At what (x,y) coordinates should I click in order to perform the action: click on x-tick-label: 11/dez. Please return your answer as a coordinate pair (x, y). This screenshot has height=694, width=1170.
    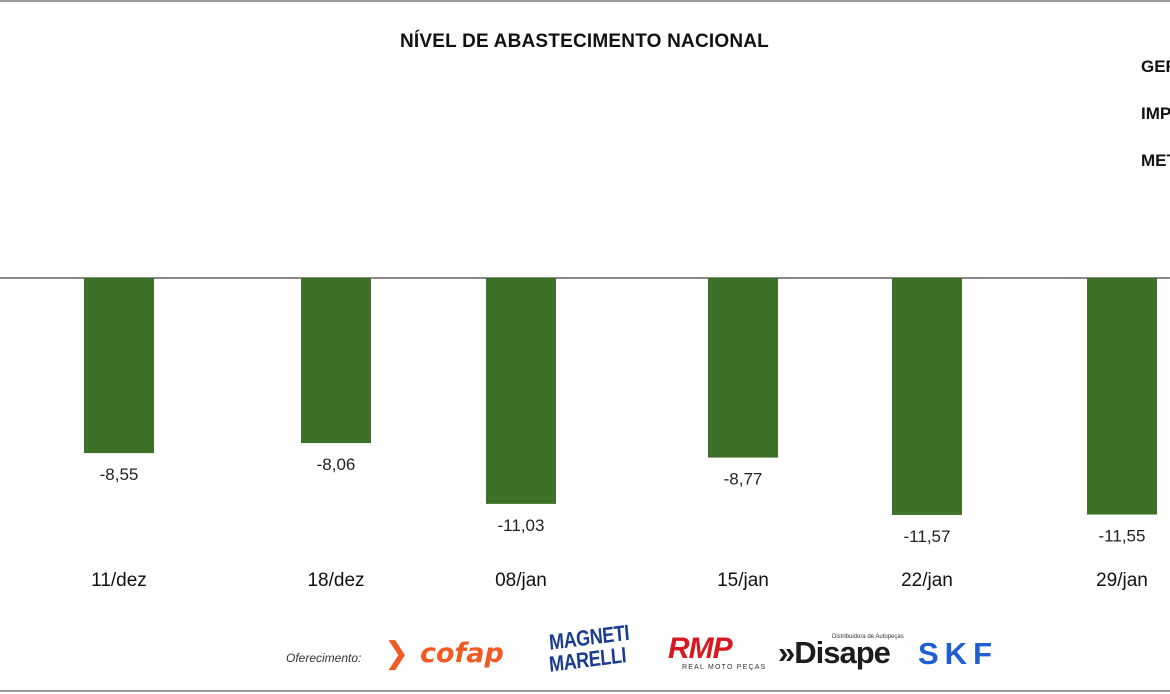
    Looking at the image, I should click on (119, 580).